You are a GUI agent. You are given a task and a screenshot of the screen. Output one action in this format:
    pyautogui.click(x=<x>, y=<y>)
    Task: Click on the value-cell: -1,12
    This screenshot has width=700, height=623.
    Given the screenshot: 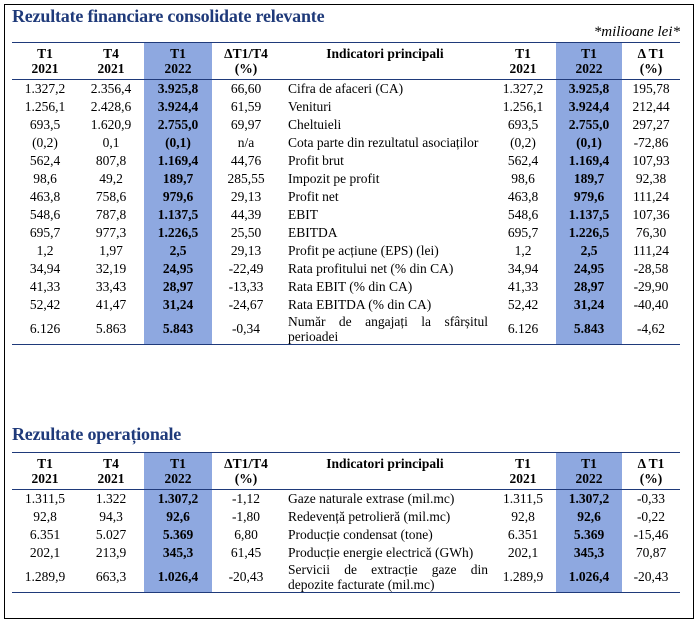 What is the action you would take?
    pyautogui.click(x=246, y=498)
    